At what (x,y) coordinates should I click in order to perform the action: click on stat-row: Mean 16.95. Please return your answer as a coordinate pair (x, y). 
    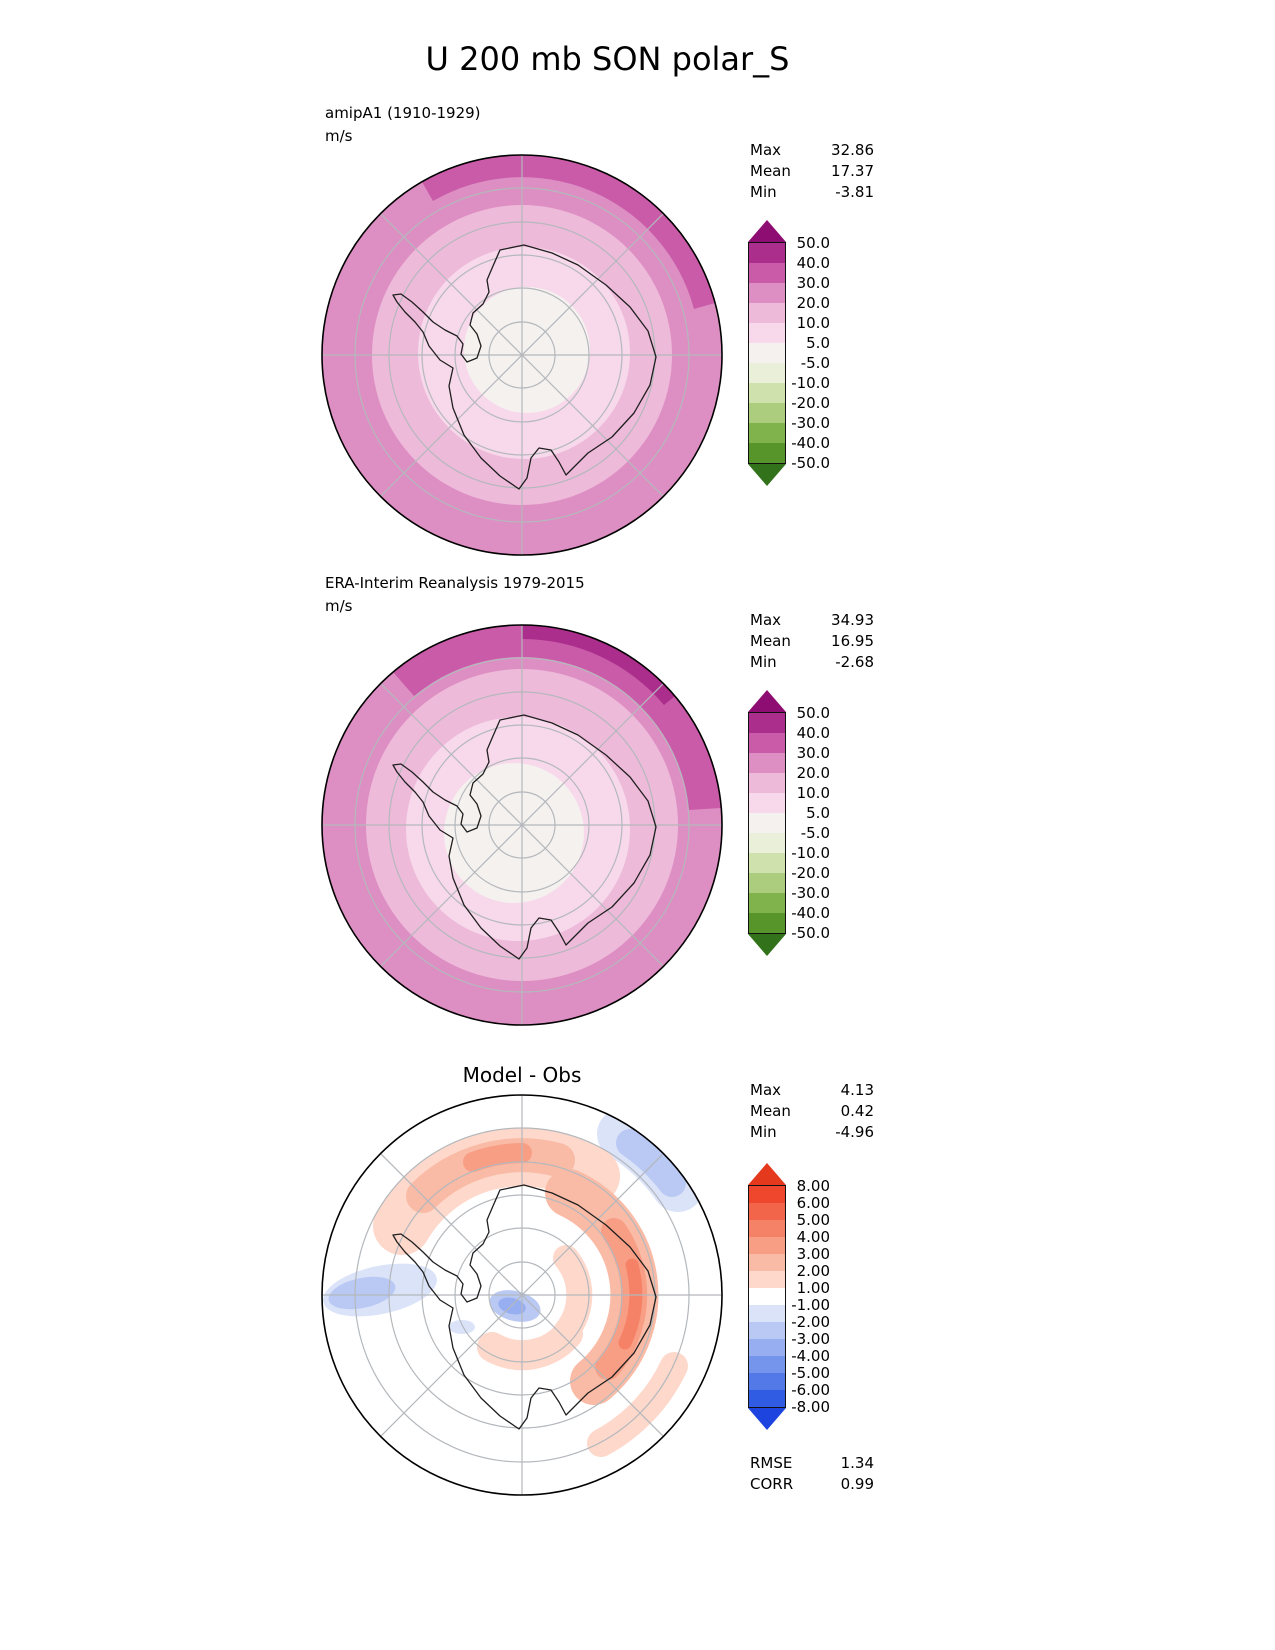
    Looking at the image, I should click on (812, 641).